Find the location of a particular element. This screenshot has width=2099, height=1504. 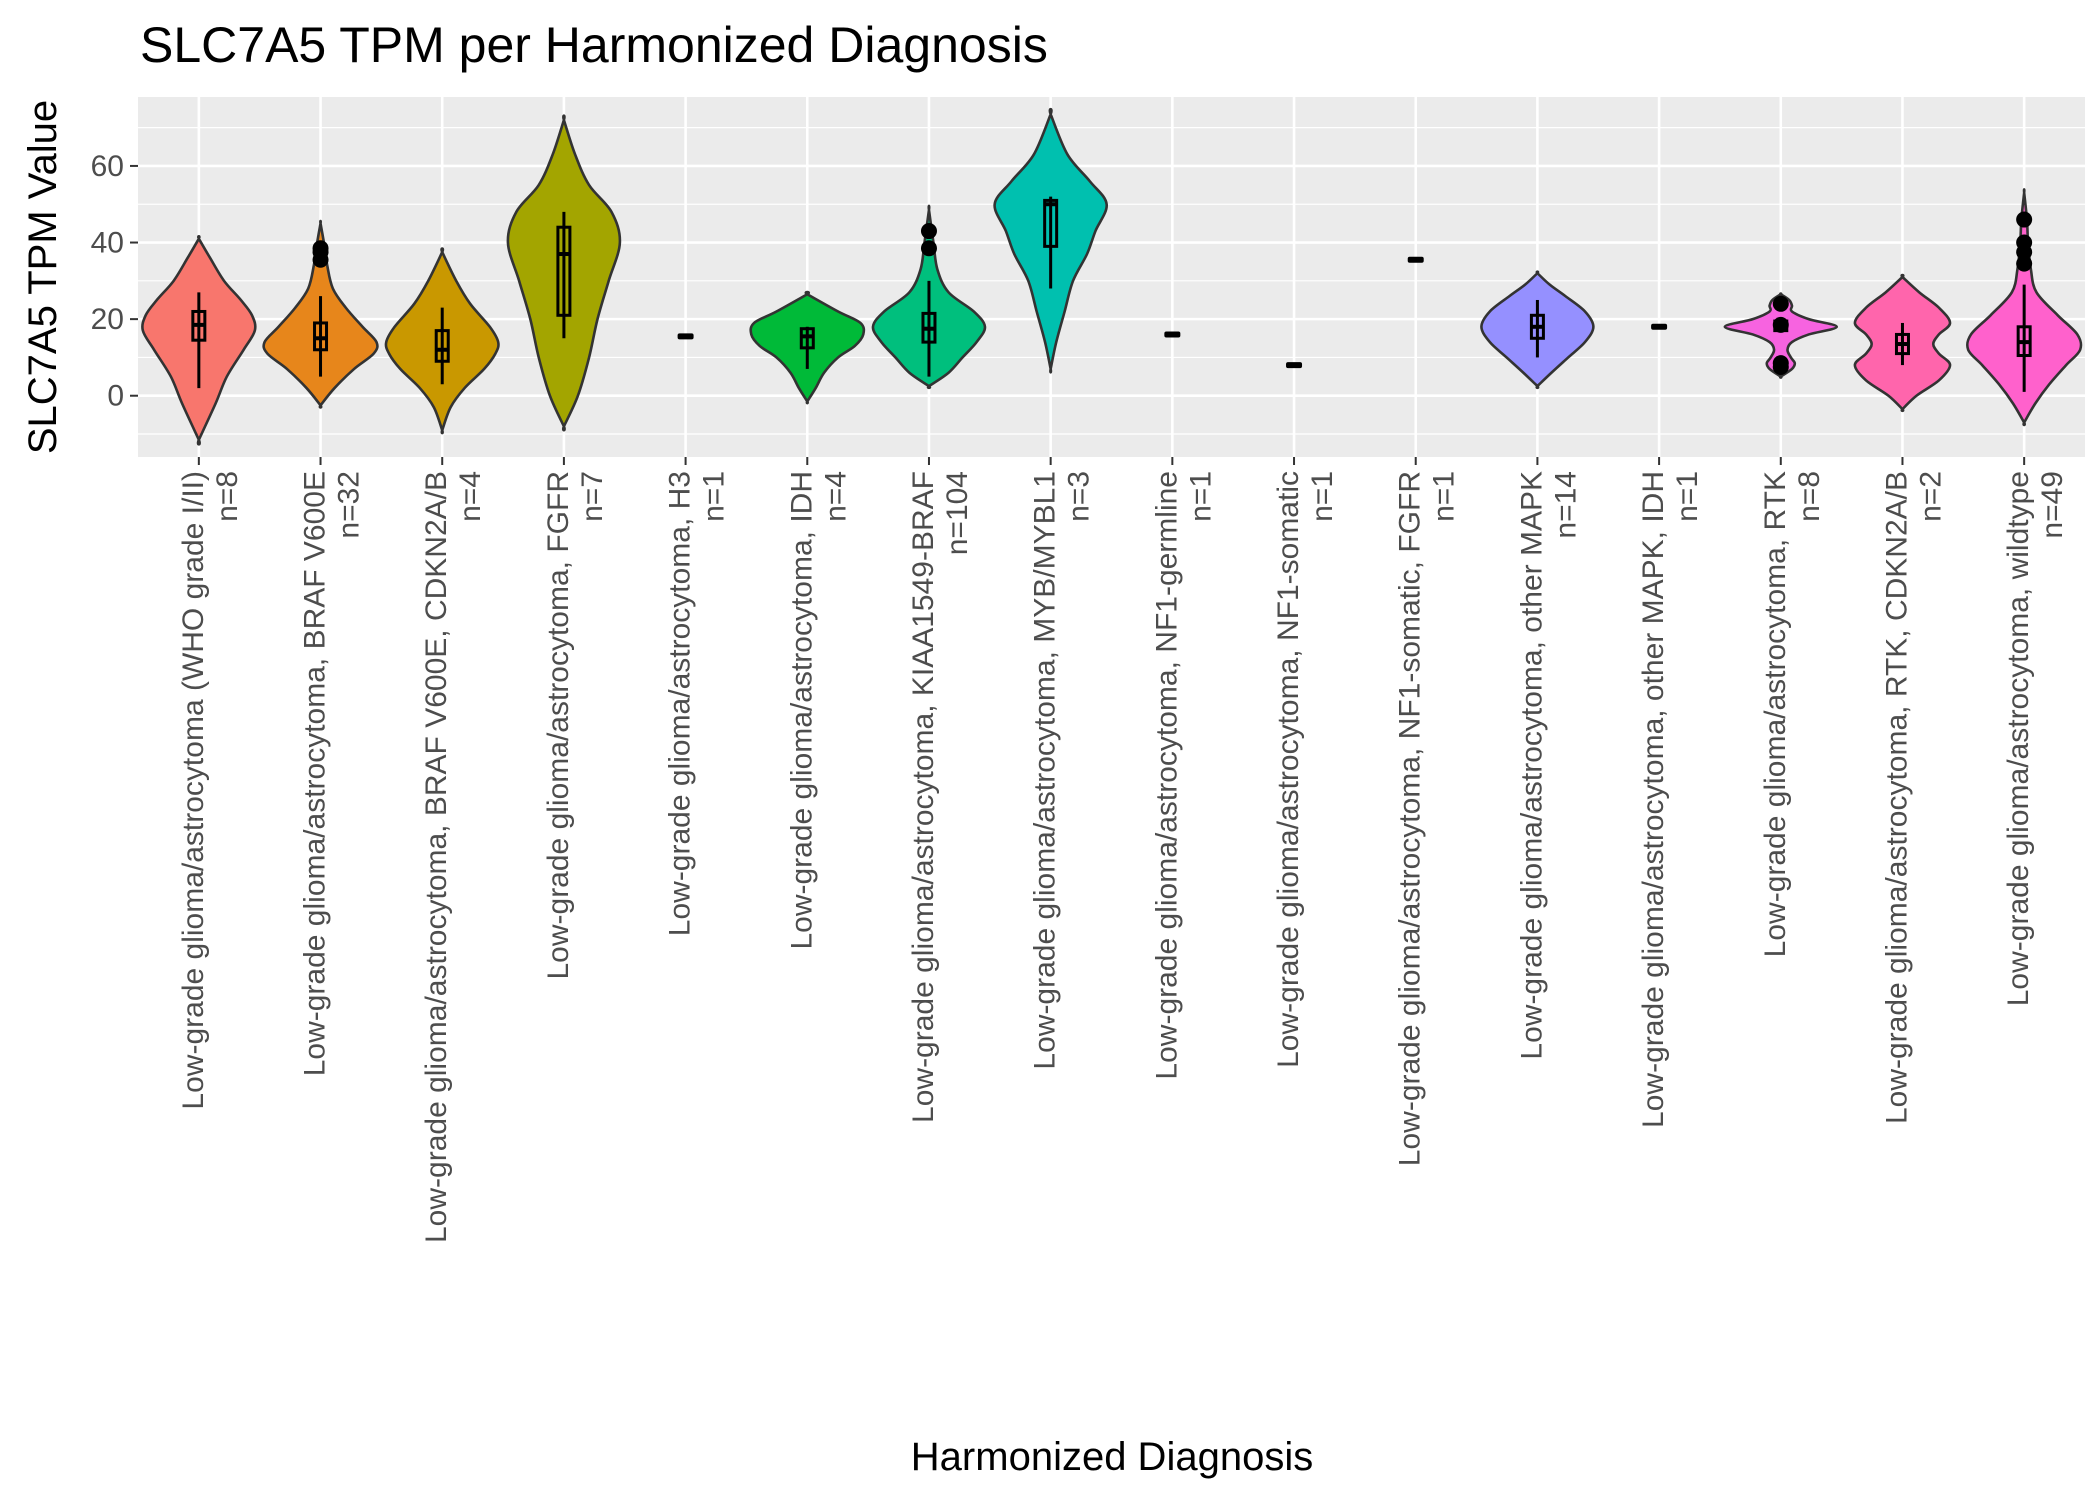

y-tick-label: 40 is located at coordinates (107, 243).